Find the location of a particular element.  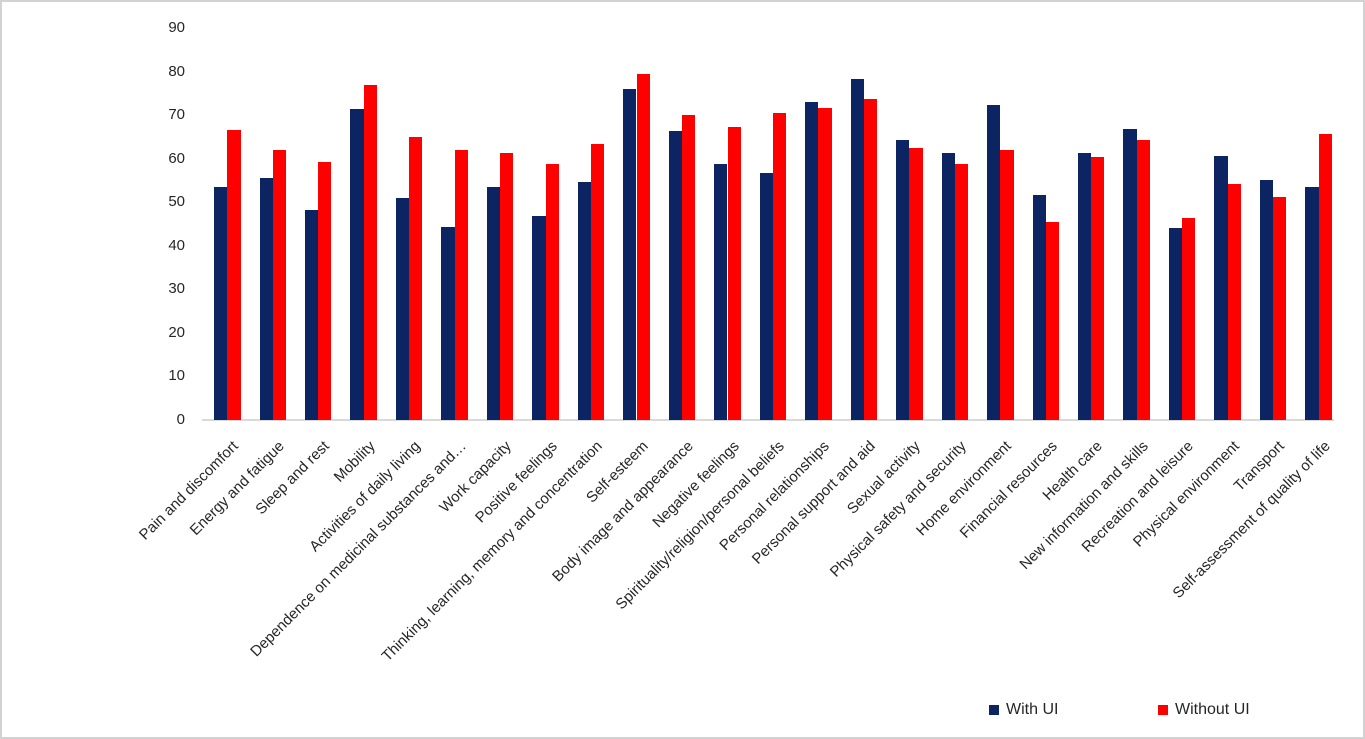

y-axis-tick-label: 60 is located at coordinates (176, 158).